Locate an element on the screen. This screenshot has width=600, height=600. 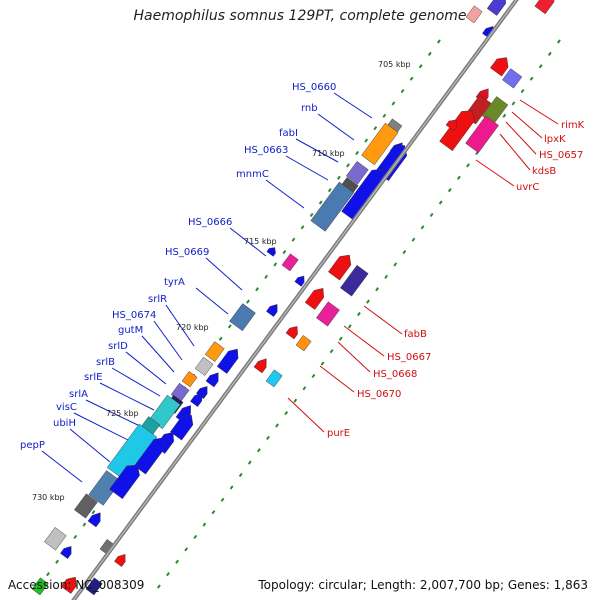
right-gene-label: purE is located at coordinates (338, 433).